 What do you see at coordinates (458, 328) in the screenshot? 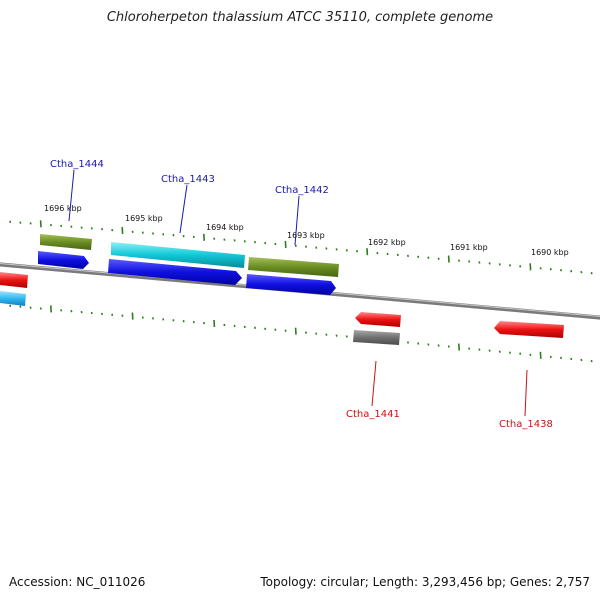
I see `reverse-track` at bounding box center [458, 328].